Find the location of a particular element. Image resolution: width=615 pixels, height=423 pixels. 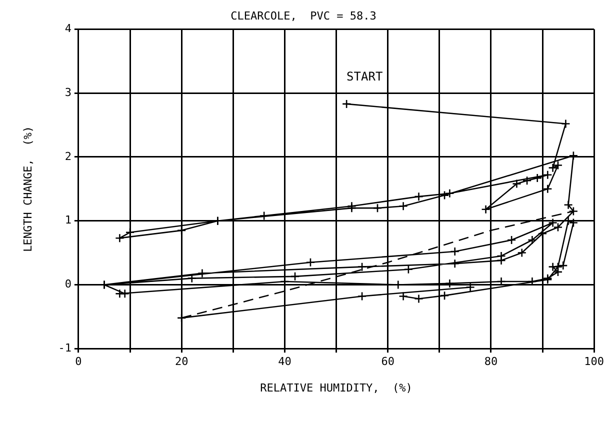

y-tick-label: 0 is located at coordinates (68, 284).